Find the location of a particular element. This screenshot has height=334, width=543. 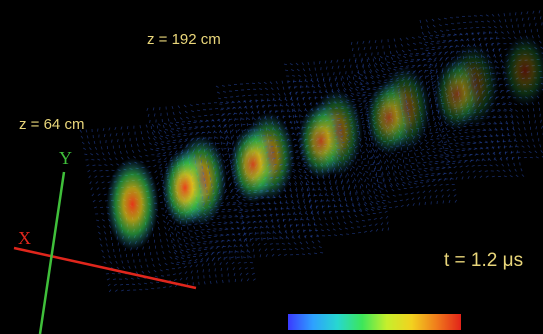

y-axis-label: Y is located at coordinates (65, 158).